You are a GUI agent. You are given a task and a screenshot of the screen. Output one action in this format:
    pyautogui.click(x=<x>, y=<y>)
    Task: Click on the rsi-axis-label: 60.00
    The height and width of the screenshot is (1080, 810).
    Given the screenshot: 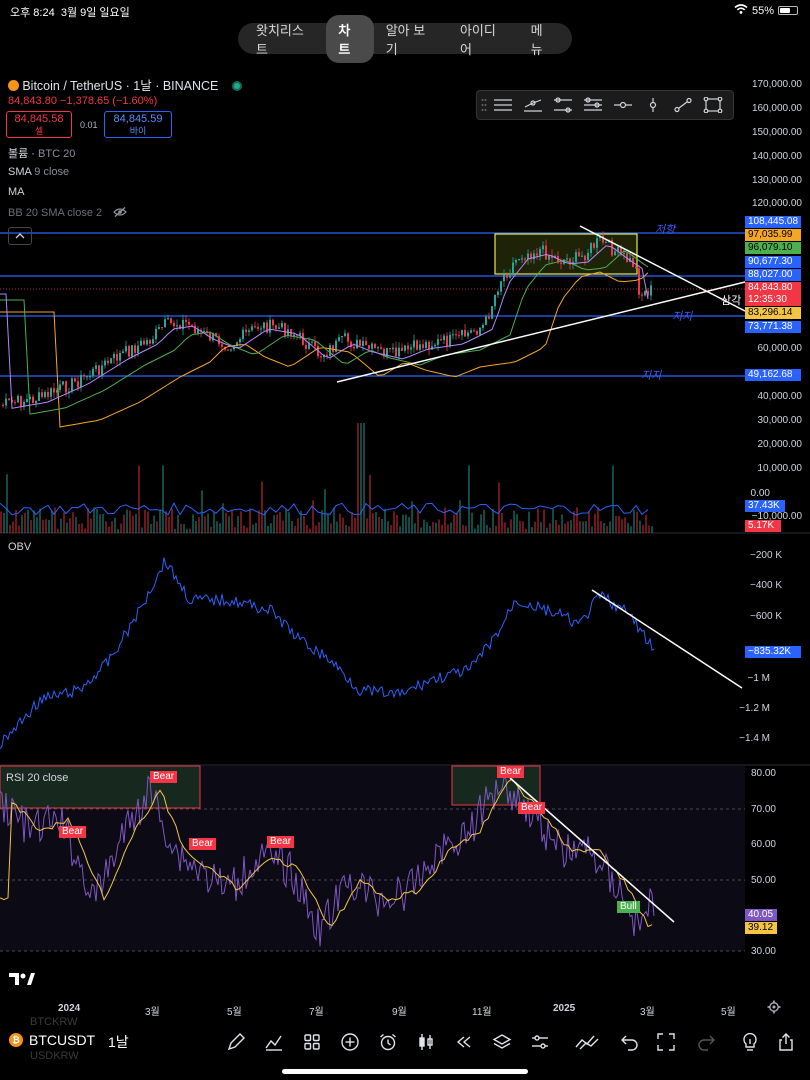 What is the action you would take?
    pyautogui.click(x=763, y=844)
    